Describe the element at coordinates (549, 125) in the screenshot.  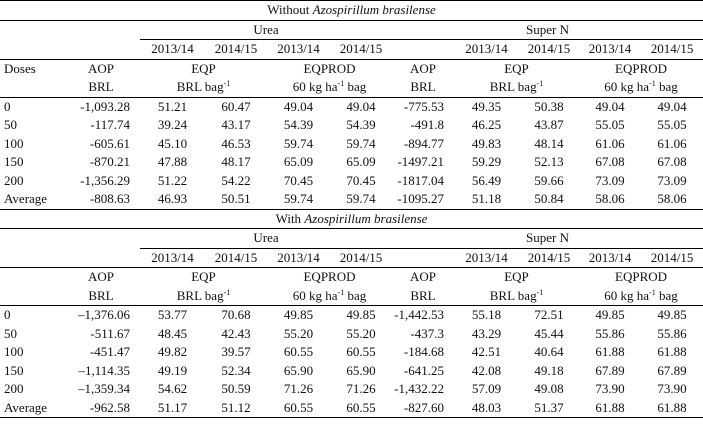
I see `data-cell: 43.87` at that location.